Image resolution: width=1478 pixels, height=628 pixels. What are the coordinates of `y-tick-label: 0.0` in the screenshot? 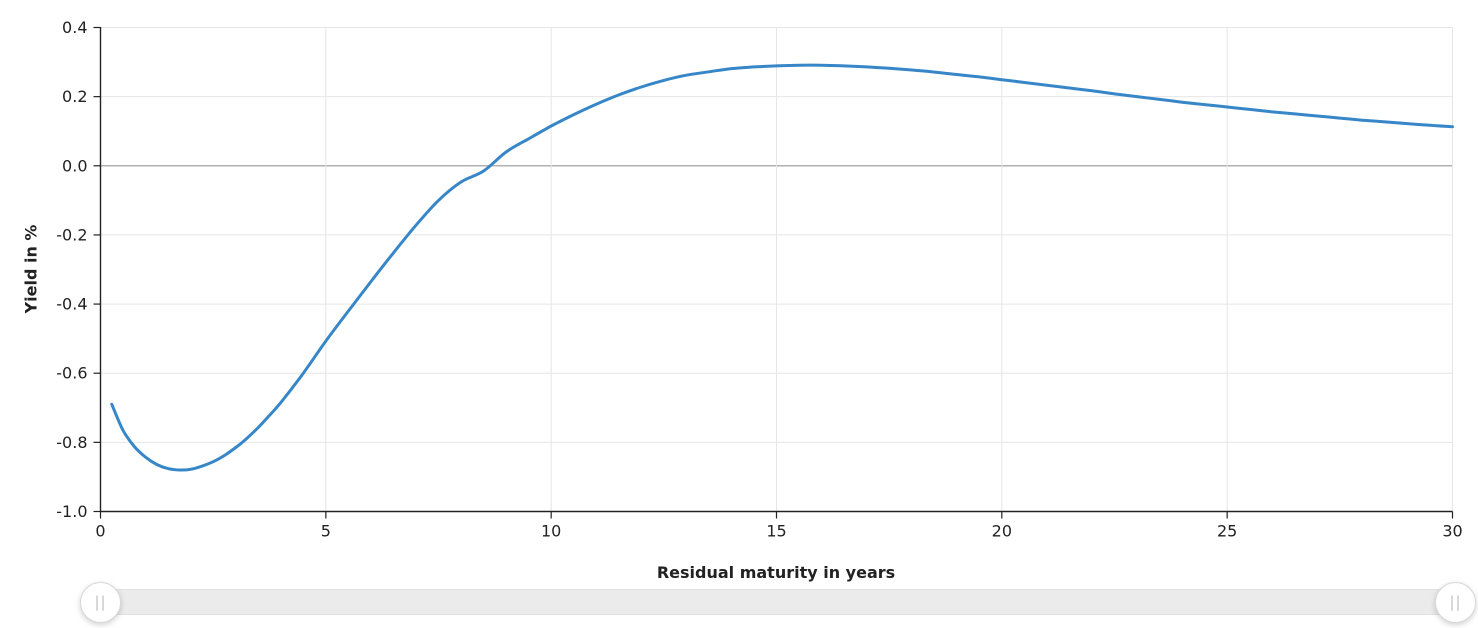 It's located at (74, 165).